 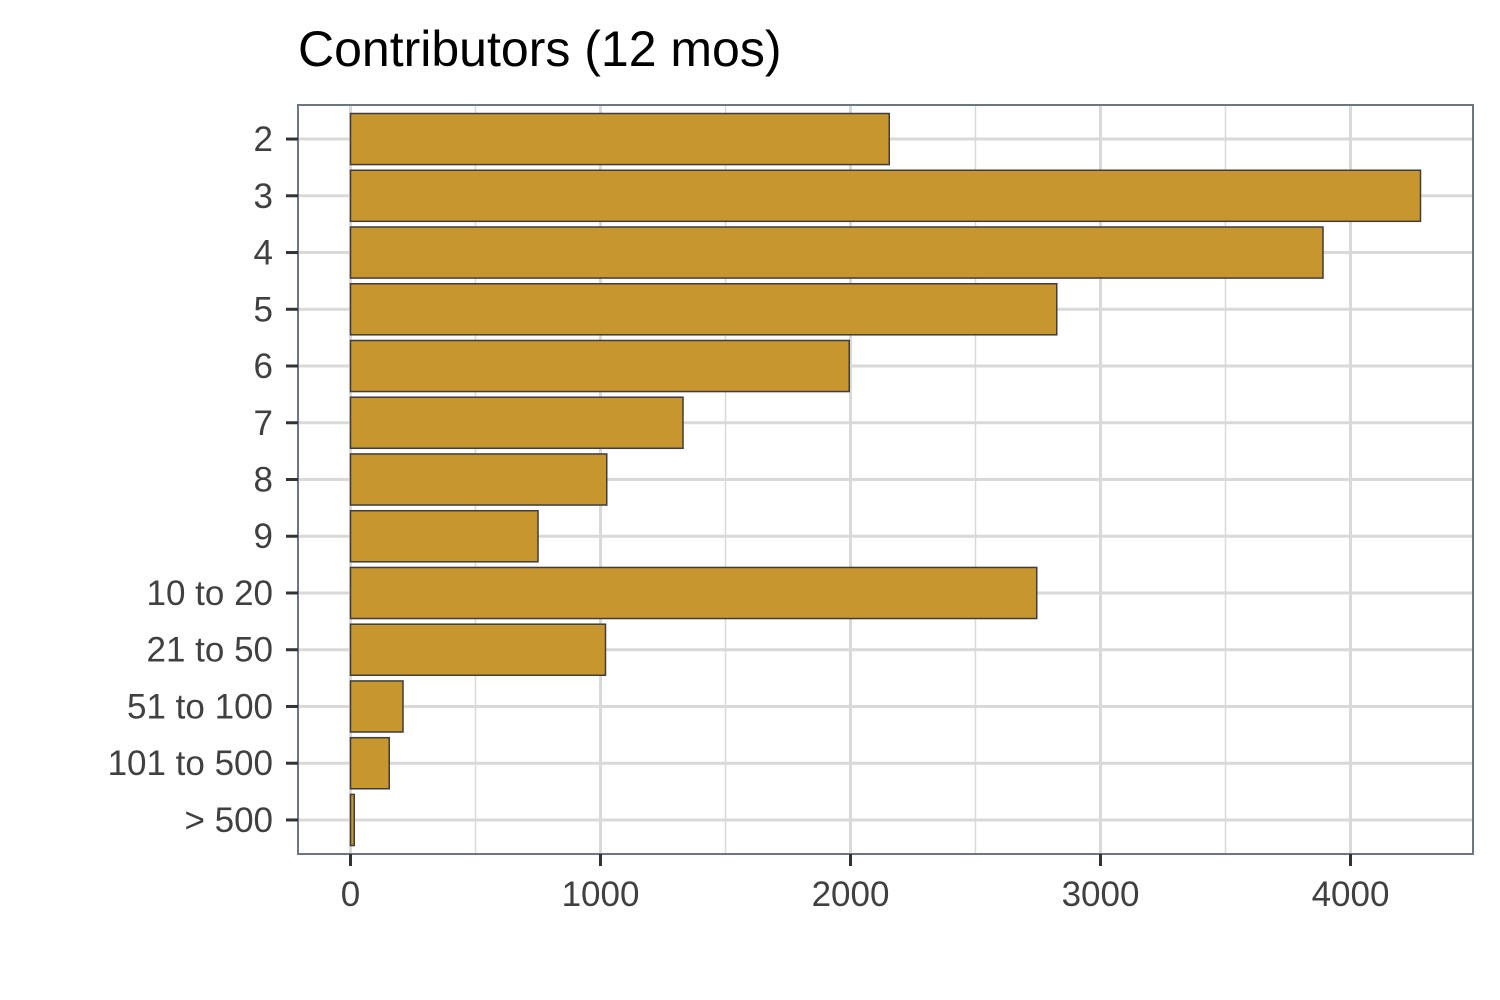 I want to click on y-tick-label: 9, so click(x=263, y=536).